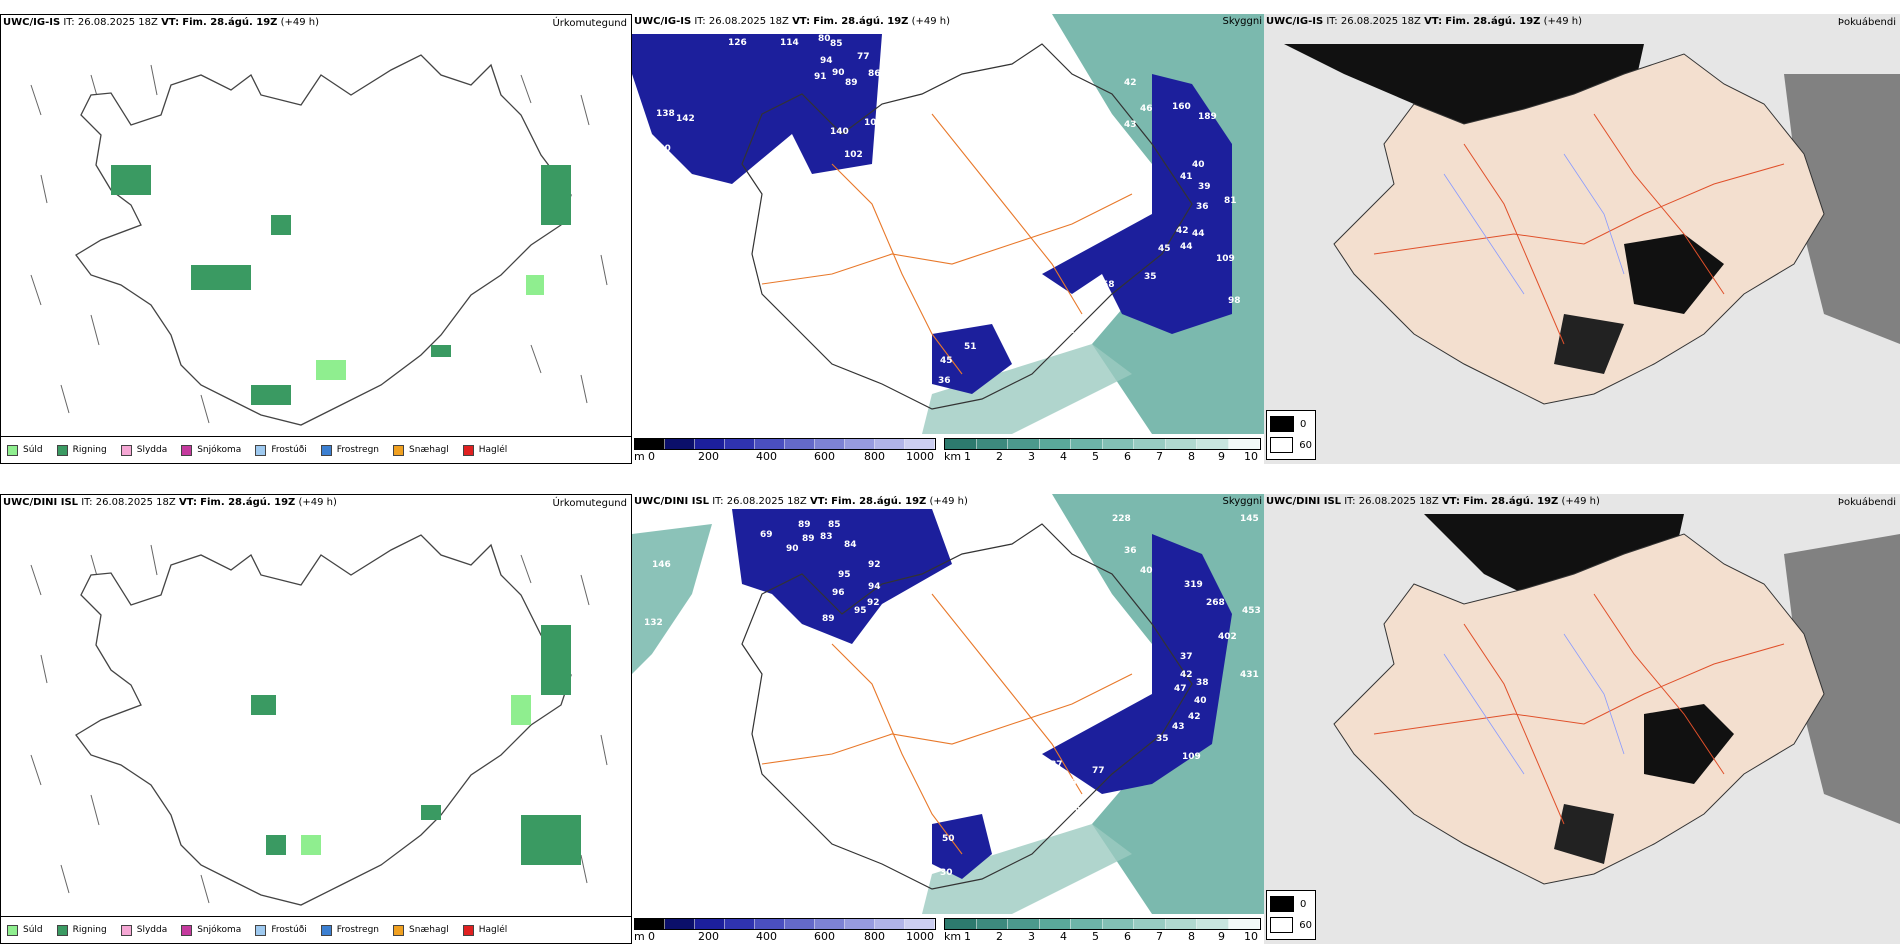 The width and height of the screenshot is (1900, 950). What do you see at coordinates (804, 525) in the screenshot?
I see `vis-label: 89` at bounding box center [804, 525].